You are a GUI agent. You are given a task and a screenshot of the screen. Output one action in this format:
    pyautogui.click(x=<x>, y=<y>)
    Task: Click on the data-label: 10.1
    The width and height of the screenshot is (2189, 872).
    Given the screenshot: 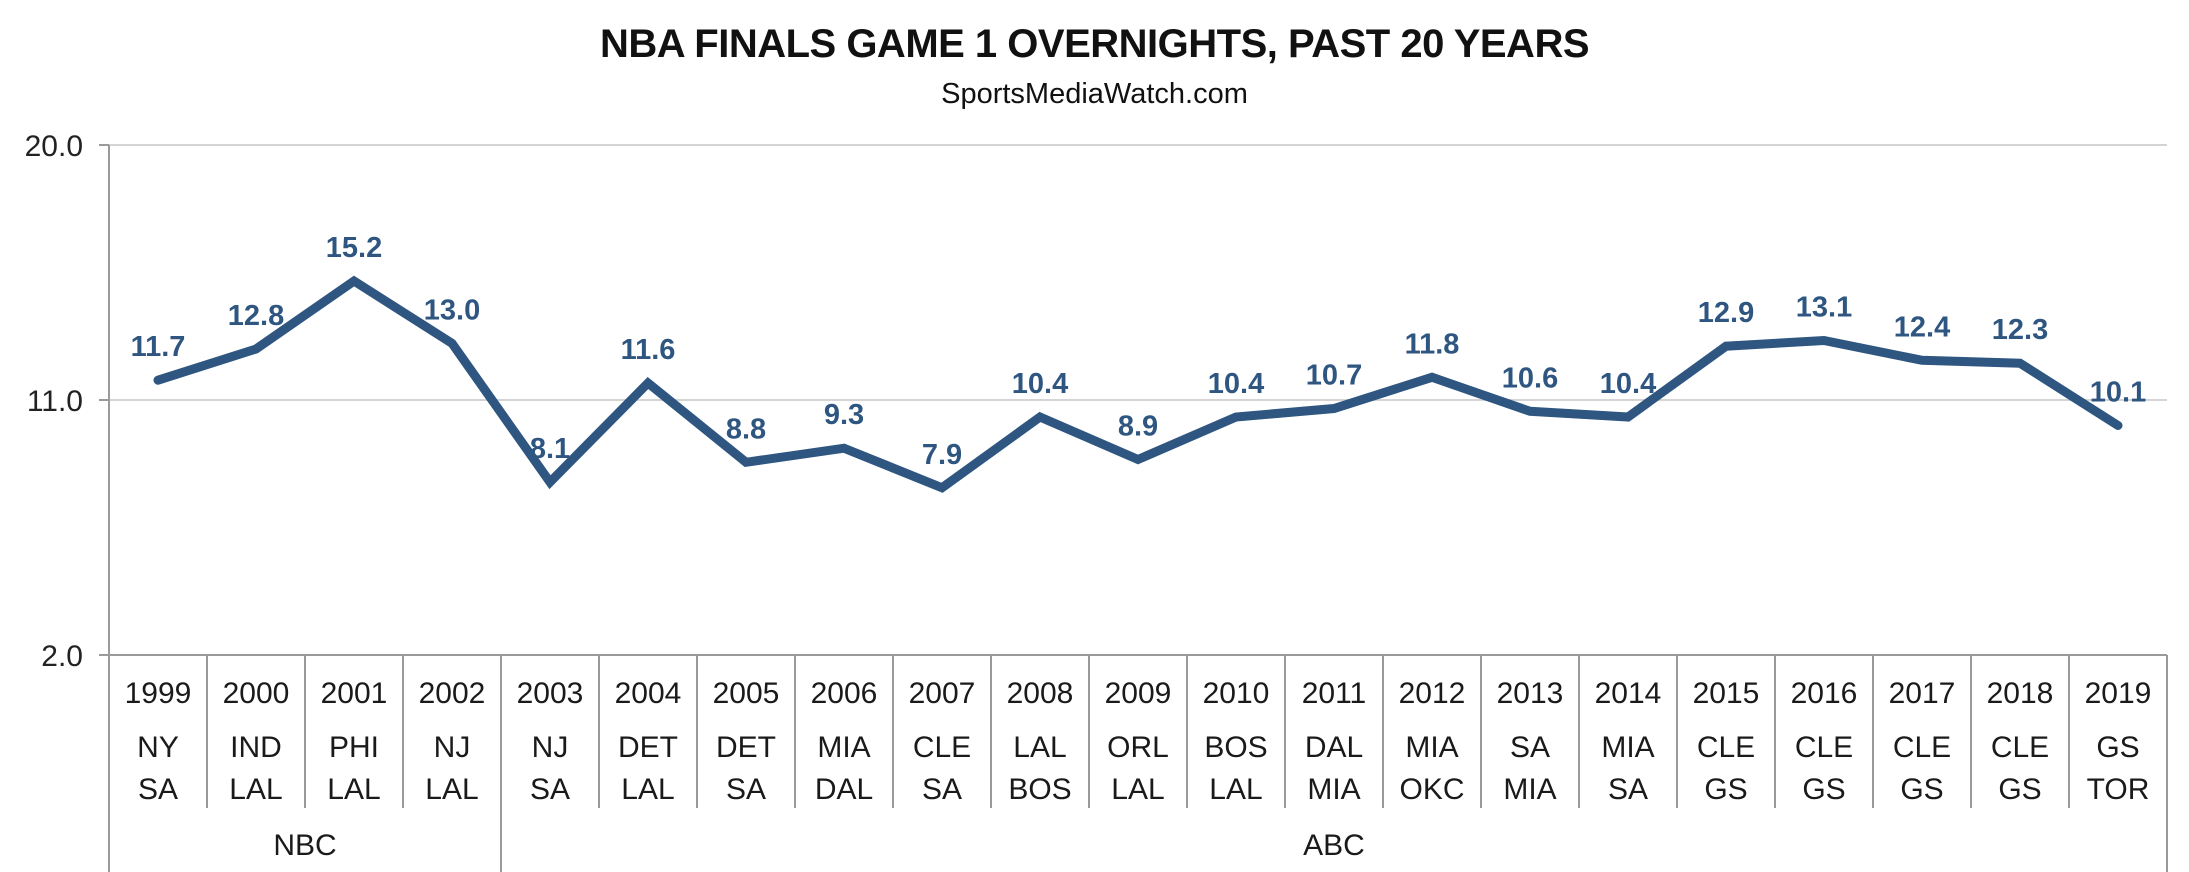 What is the action you would take?
    pyautogui.click(x=2118, y=393)
    